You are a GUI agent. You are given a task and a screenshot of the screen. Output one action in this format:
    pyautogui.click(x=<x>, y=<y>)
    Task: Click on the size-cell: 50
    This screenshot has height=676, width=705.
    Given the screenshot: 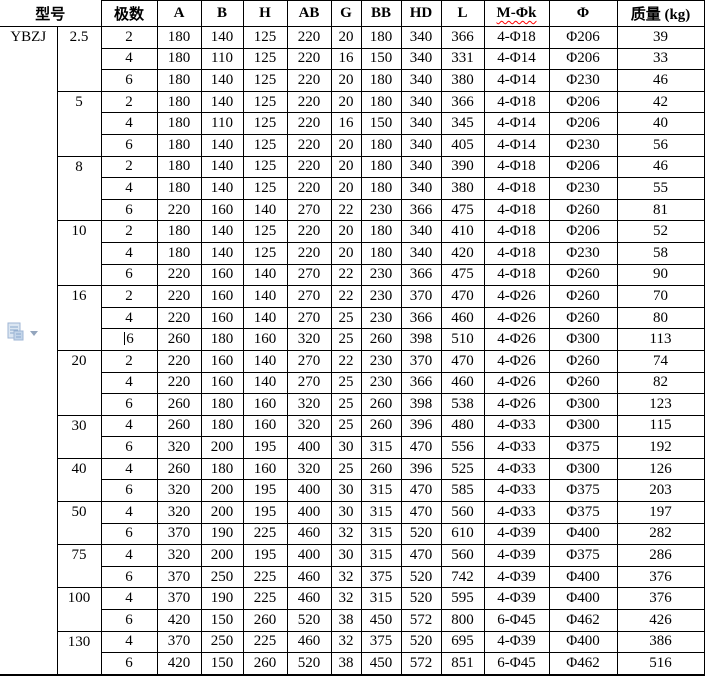 What is the action you would take?
    pyautogui.click(x=79, y=523)
    